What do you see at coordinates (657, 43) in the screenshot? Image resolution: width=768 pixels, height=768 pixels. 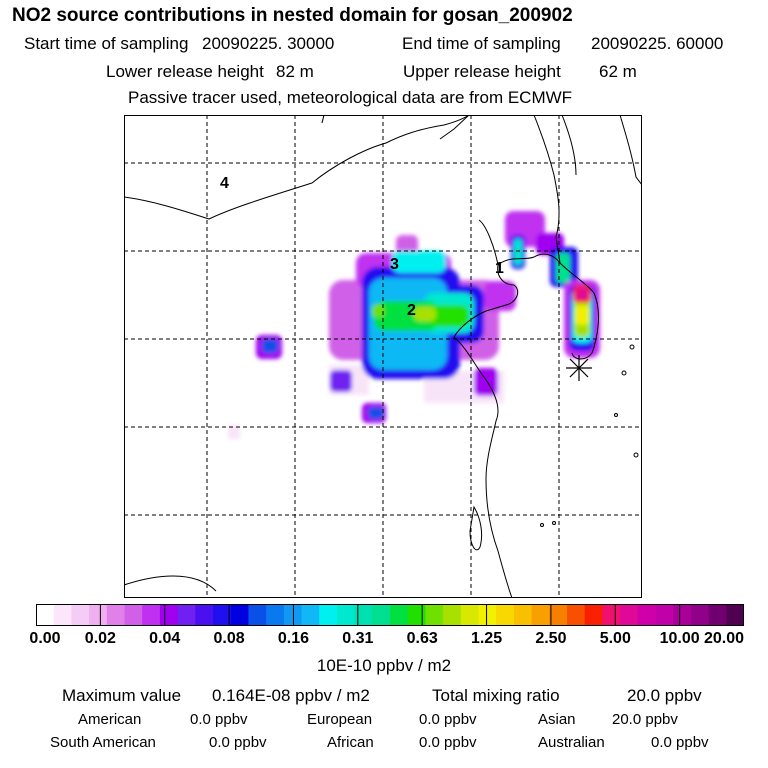 I see `end-time-value: 20090225. 60000` at bounding box center [657, 43].